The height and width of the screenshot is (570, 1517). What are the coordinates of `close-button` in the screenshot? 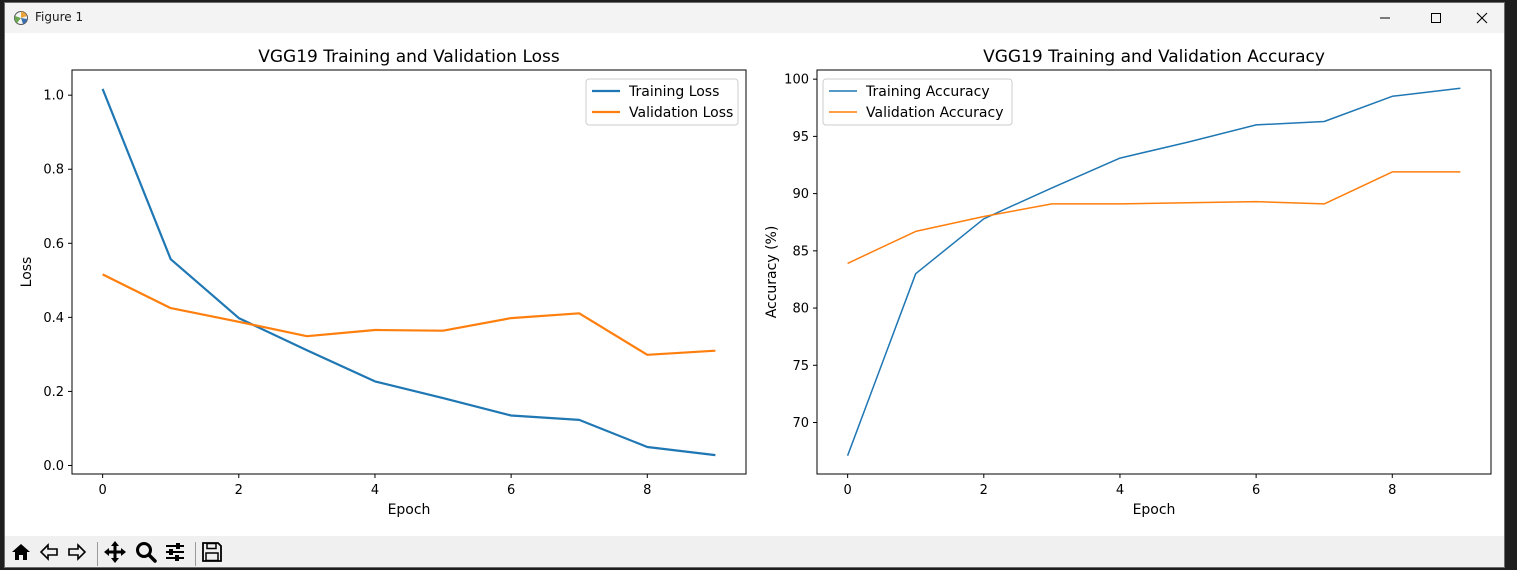 It's located at (1481, 18).